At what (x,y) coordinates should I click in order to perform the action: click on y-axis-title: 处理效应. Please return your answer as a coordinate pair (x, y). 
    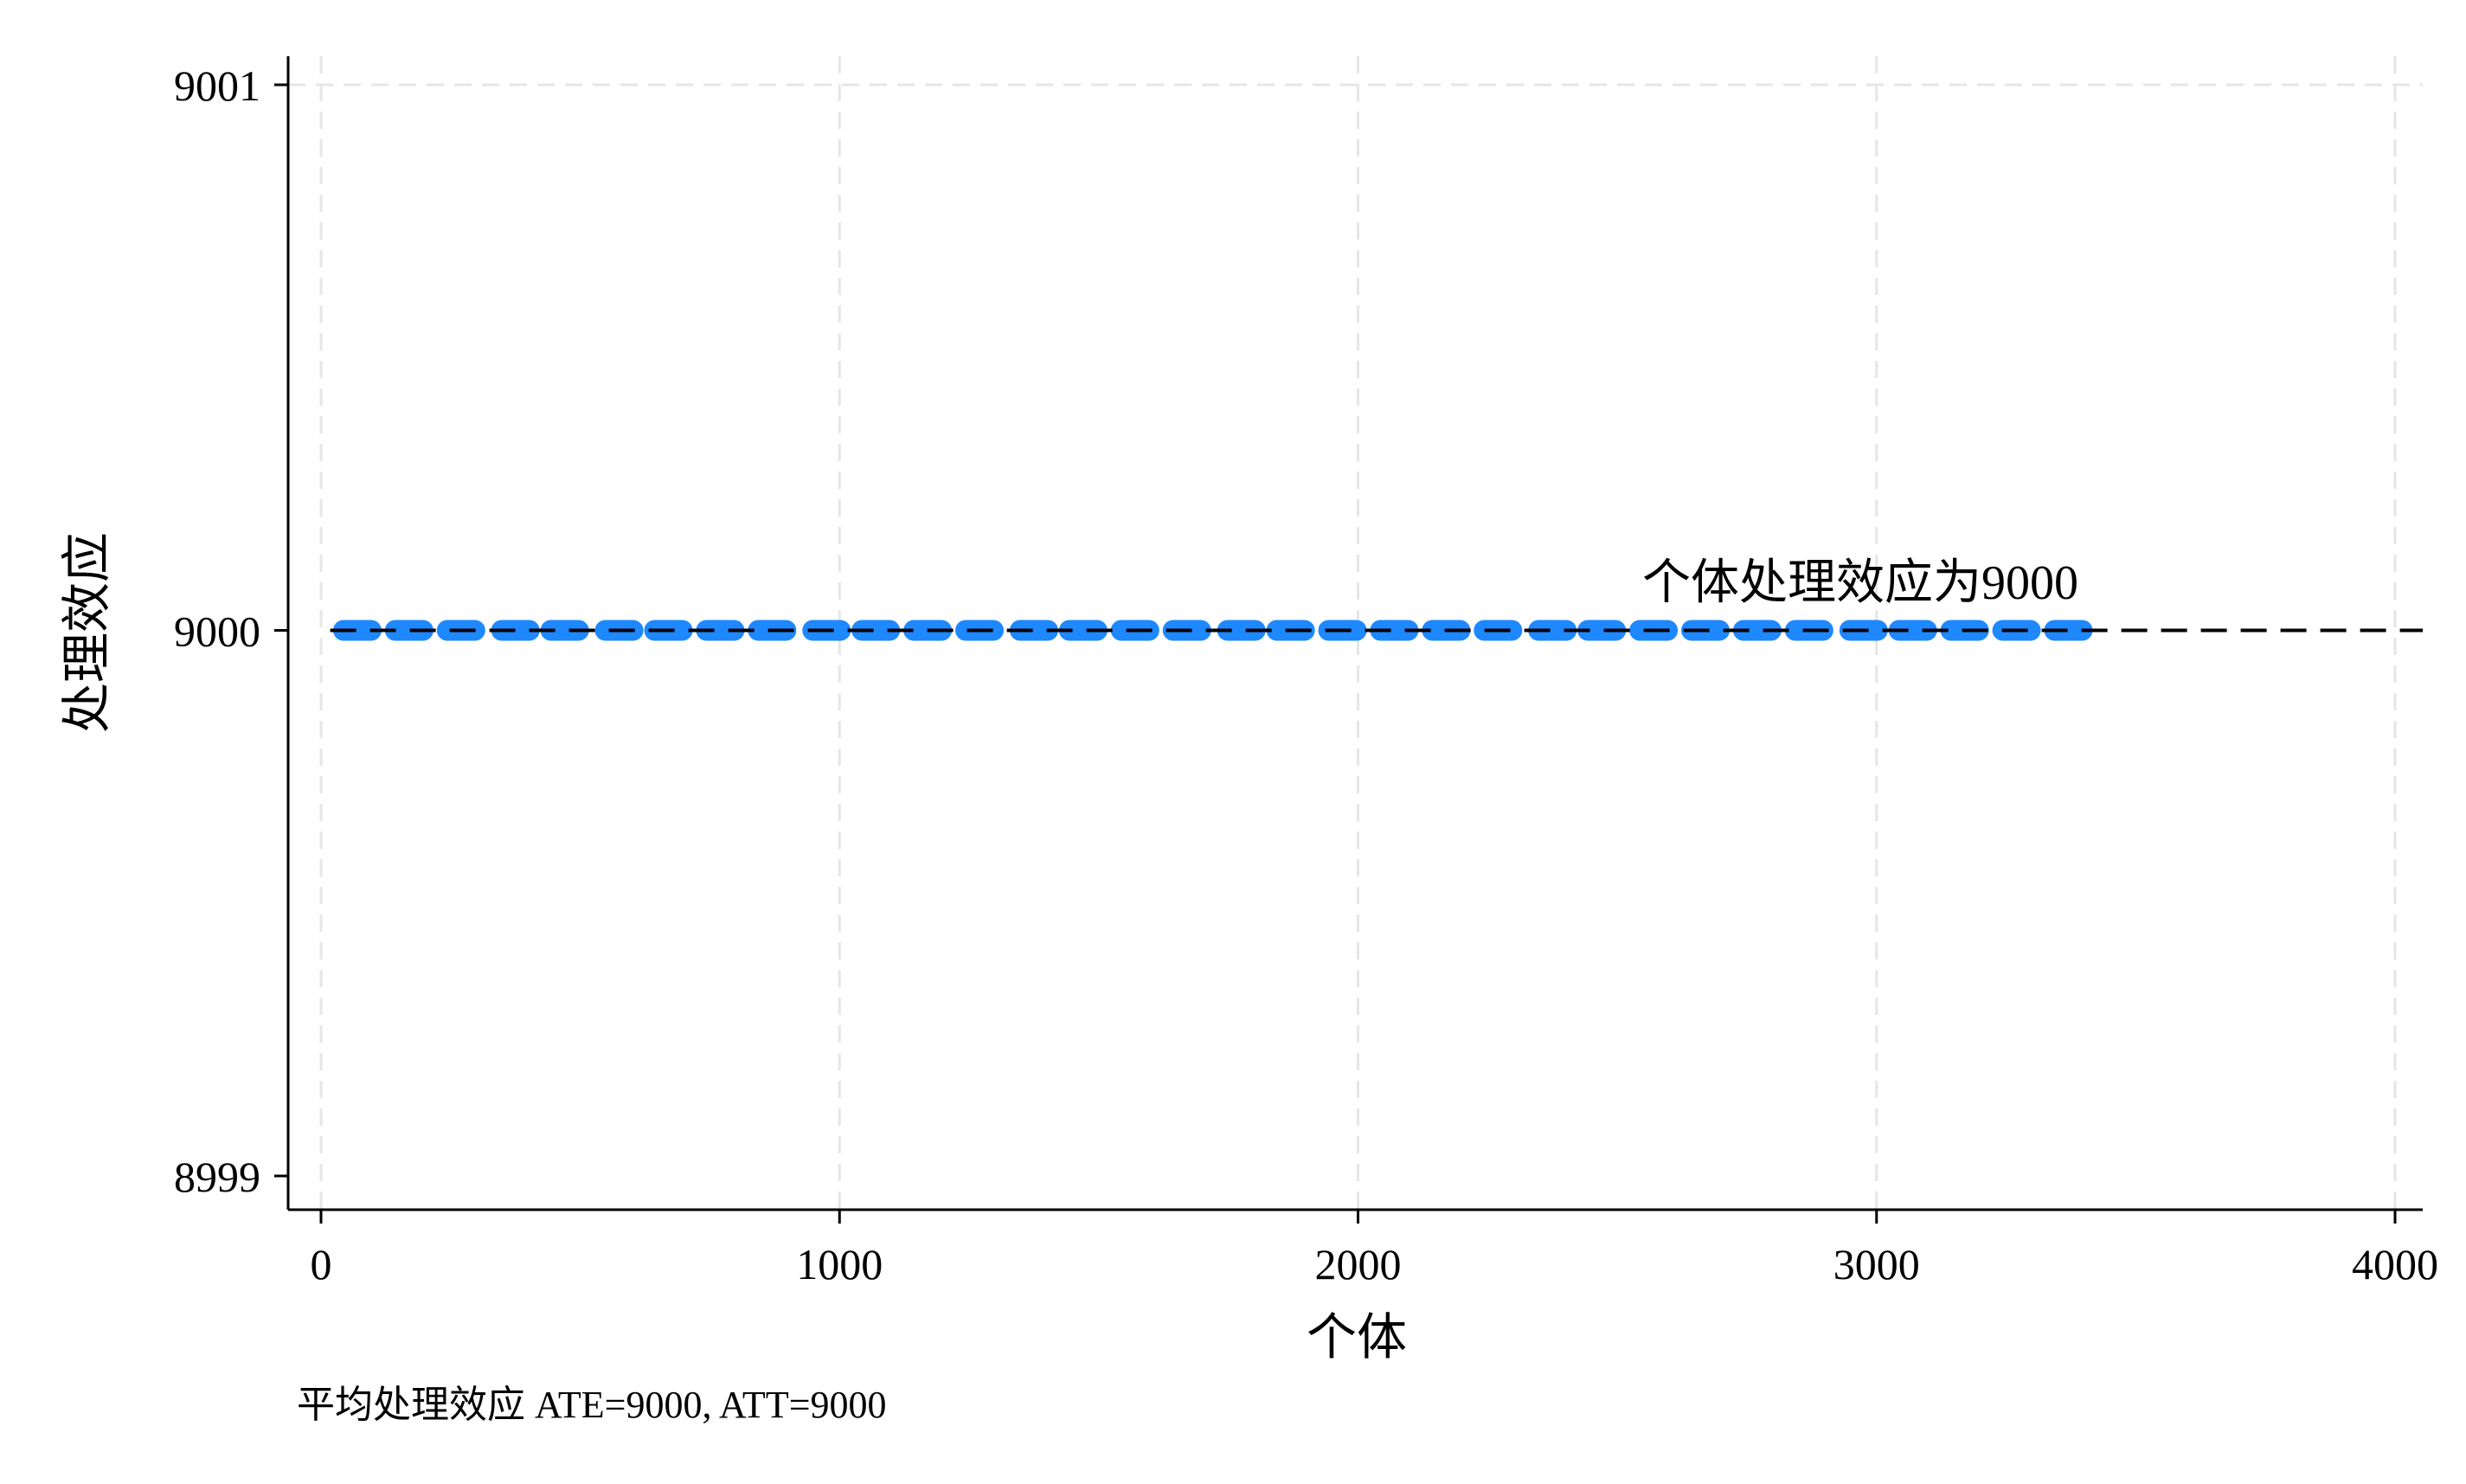
    Looking at the image, I should click on (87, 633).